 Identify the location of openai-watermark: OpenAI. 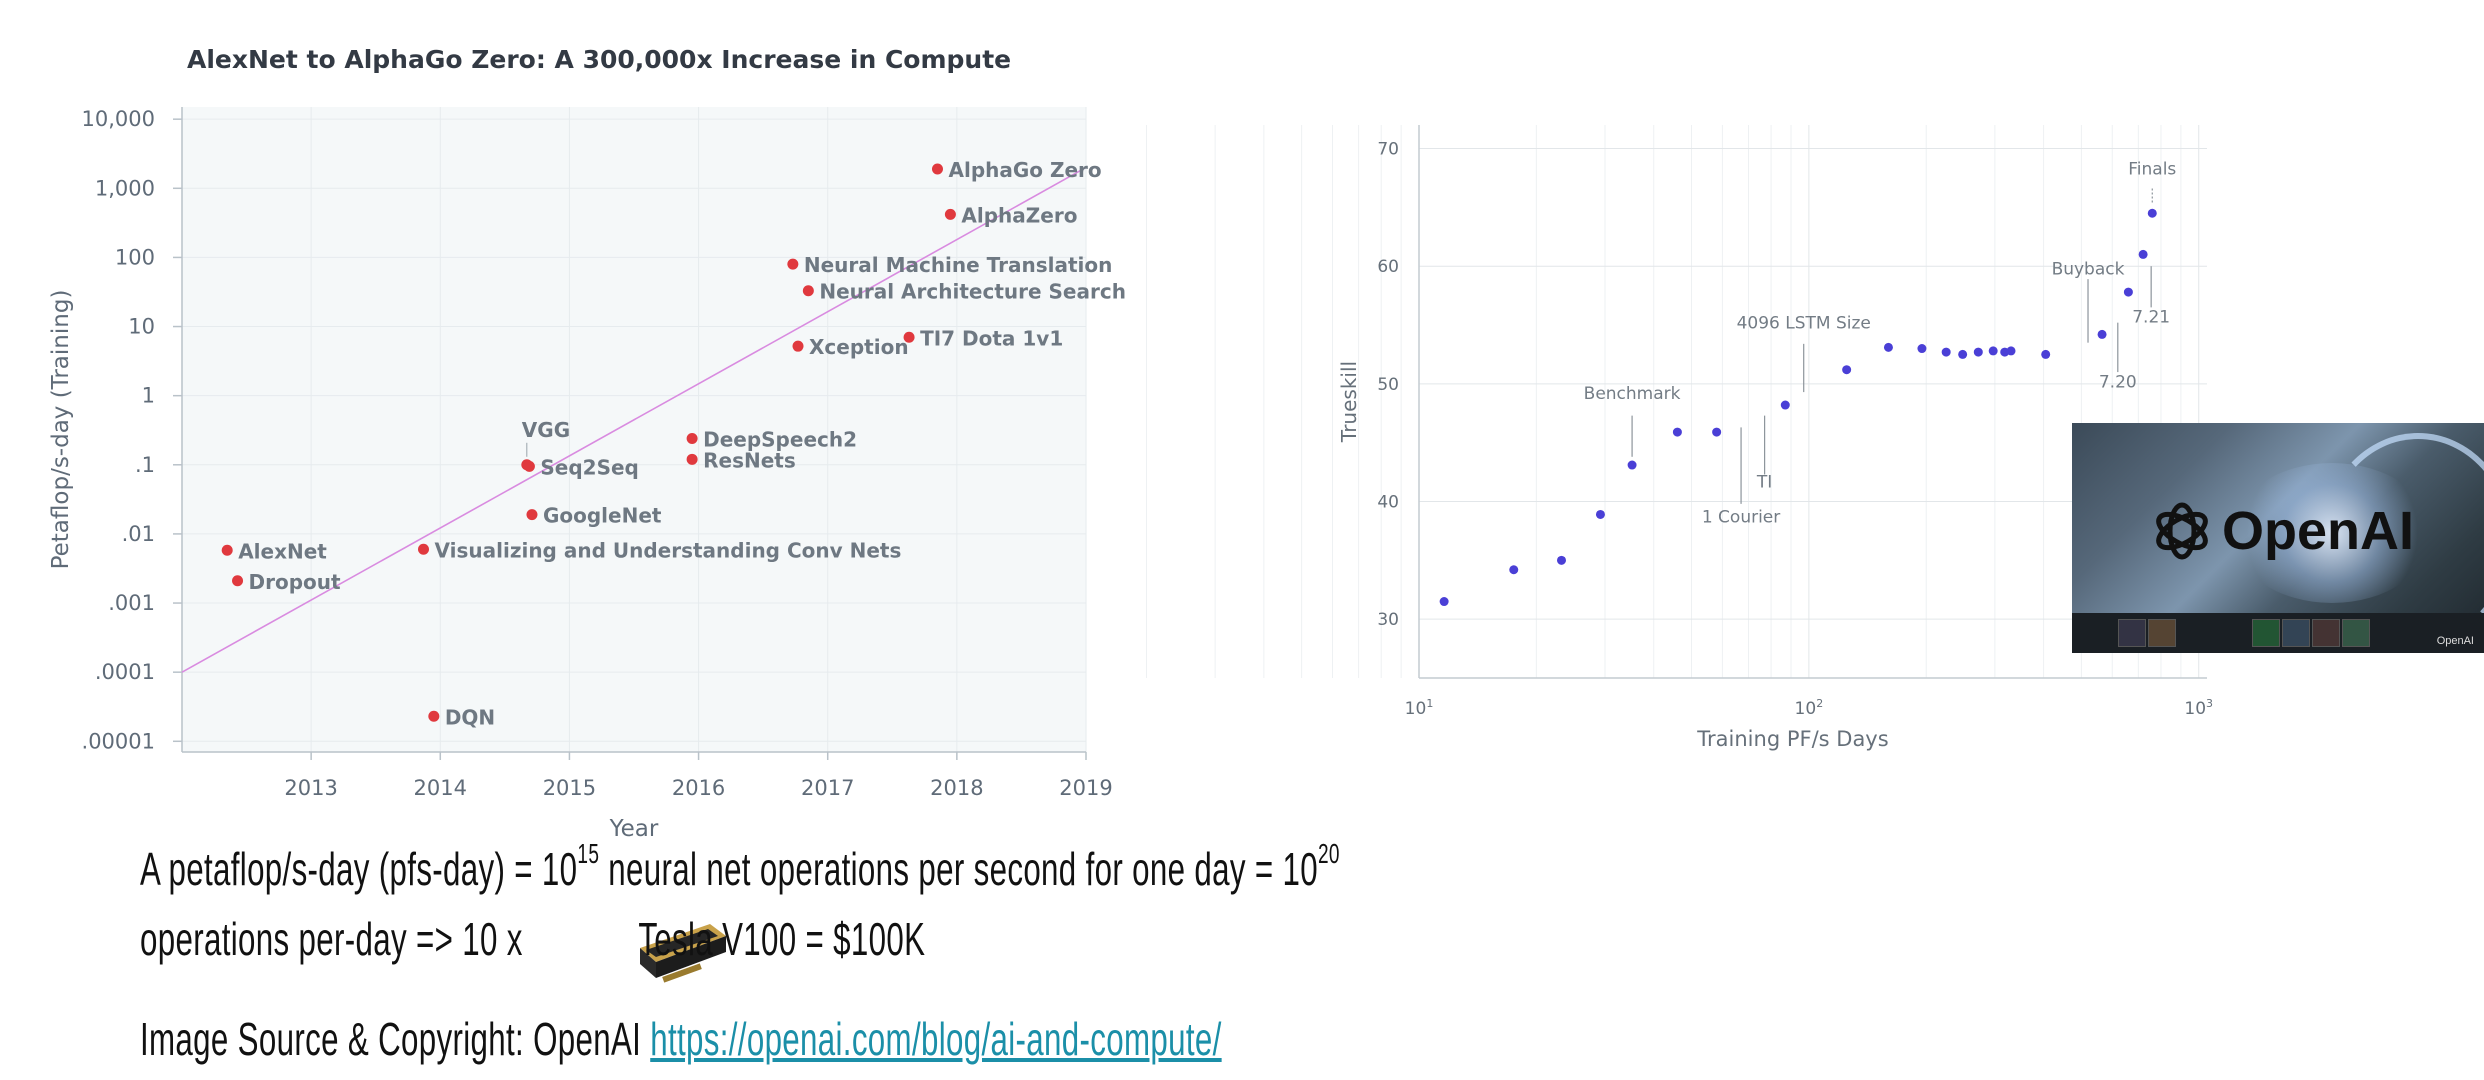
(2455, 641).